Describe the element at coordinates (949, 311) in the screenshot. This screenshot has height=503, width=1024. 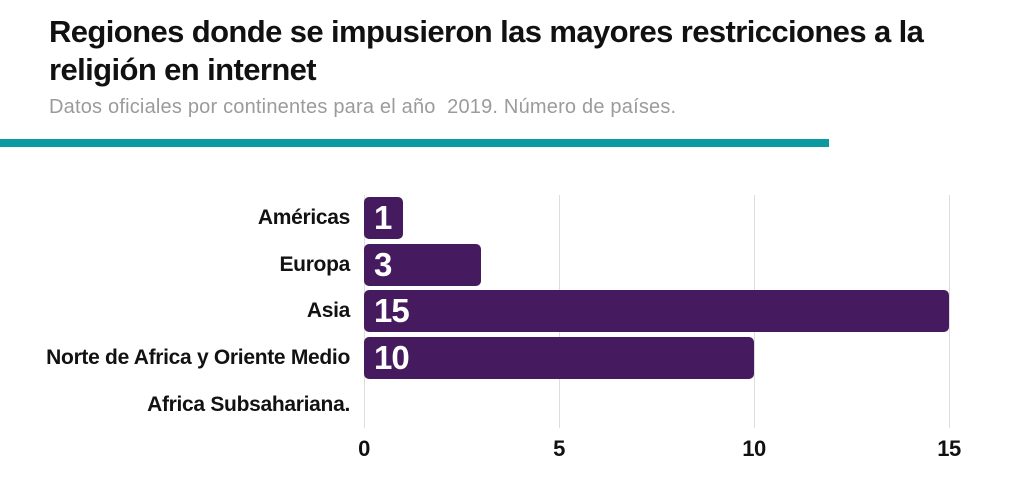
I see `gridline` at that location.